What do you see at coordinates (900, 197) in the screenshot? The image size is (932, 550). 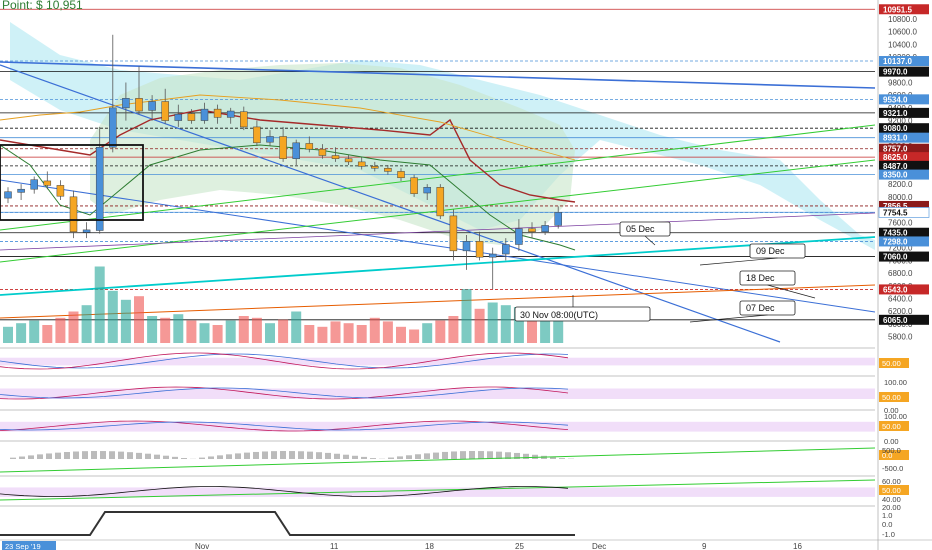 I see `price-tick-label: 8000.0` at bounding box center [900, 197].